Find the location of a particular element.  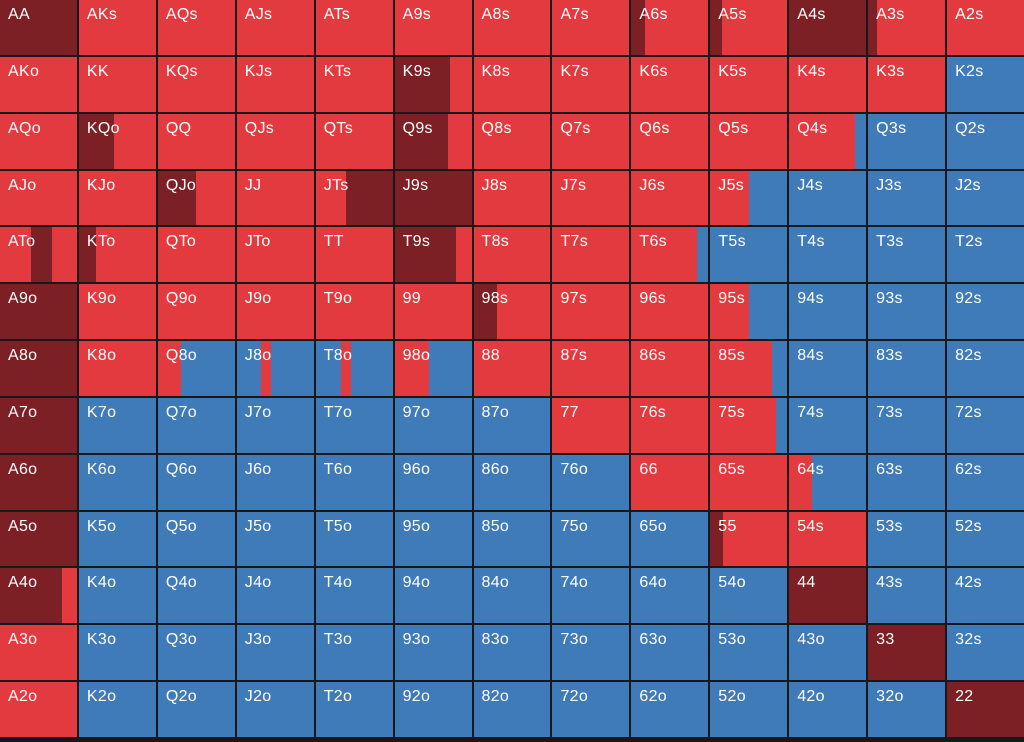

hand-cell-T5s: T5s is located at coordinates (749, 255).